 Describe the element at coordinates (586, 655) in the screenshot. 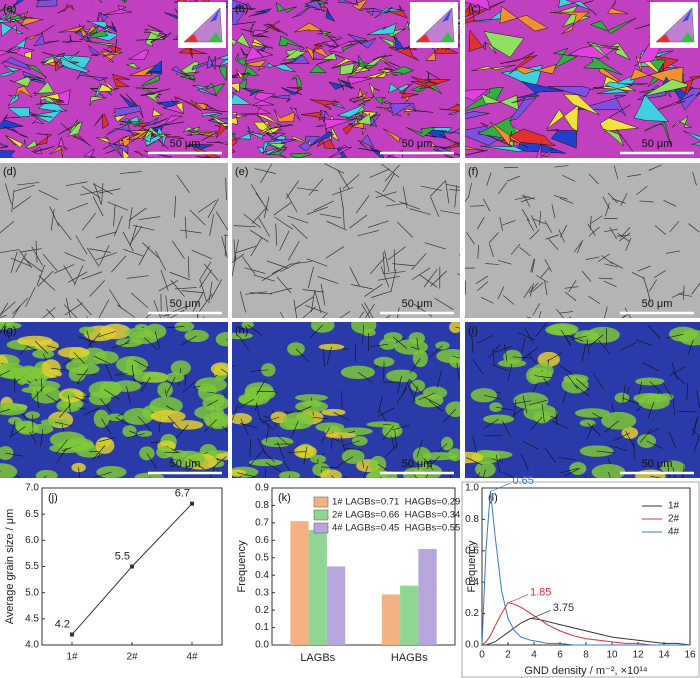

I see `x-tick-label: 8` at that location.